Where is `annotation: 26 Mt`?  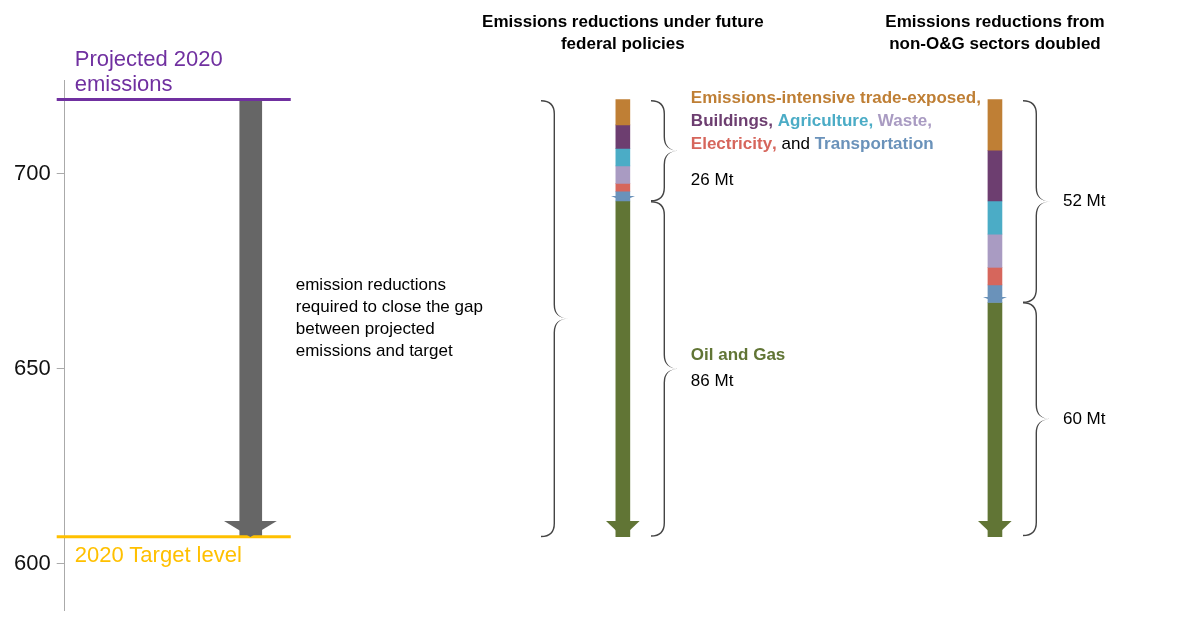 annotation: 26 Mt is located at coordinates (712, 180).